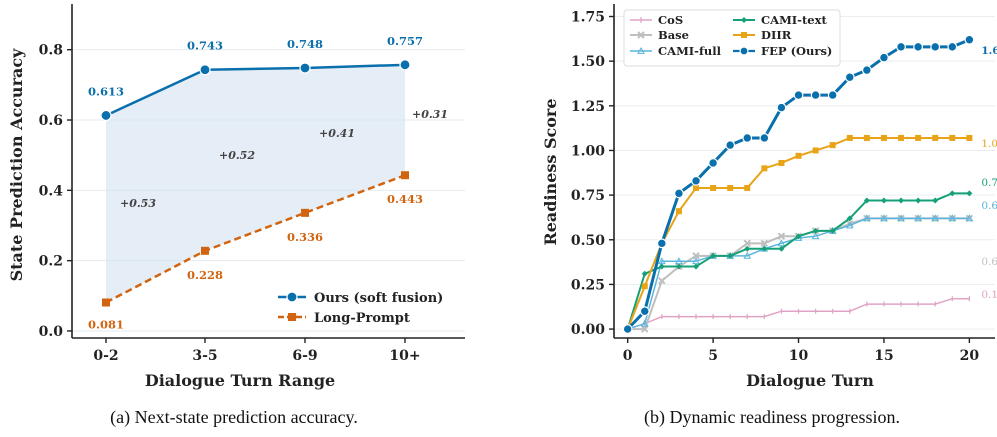 The width and height of the screenshot is (997, 437). I want to click on data-label-0-0: 0.613, so click(106, 91).